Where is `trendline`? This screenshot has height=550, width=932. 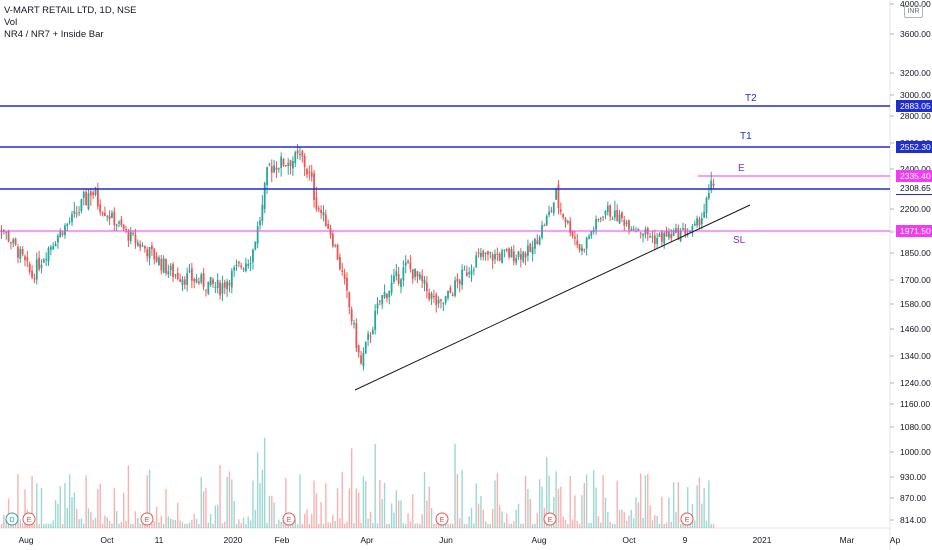
trendline is located at coordinates (552, 297).